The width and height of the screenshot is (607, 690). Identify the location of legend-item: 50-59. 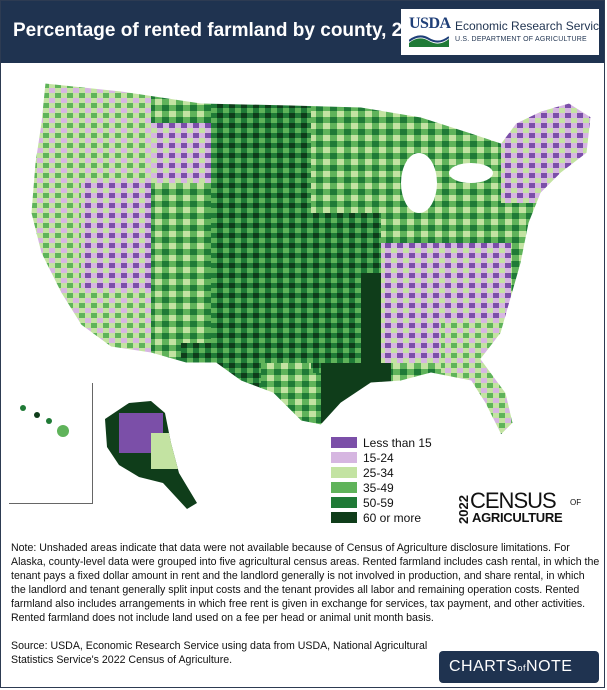
(381, 502).